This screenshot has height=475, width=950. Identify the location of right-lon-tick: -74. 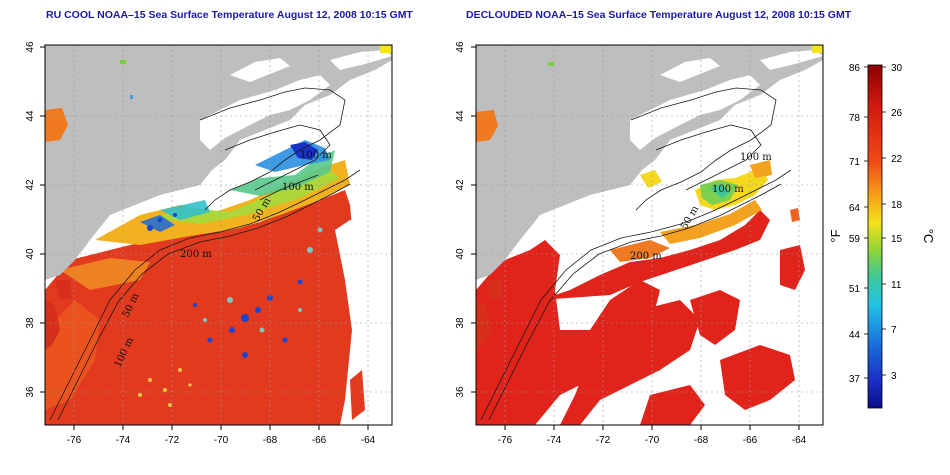
(554, 440).